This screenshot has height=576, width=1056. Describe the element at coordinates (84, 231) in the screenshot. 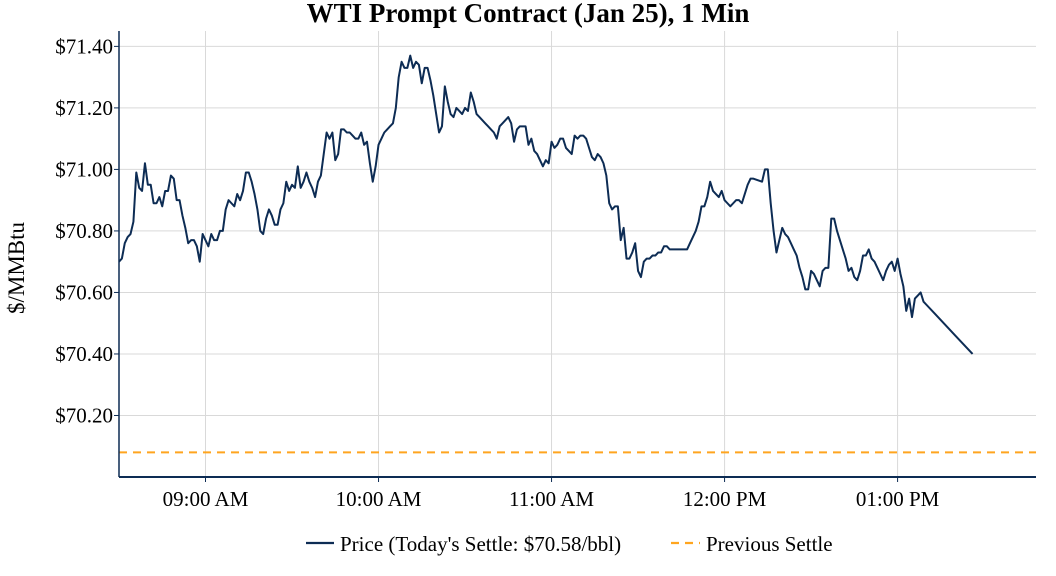

I see `y-tick-label: $70.80` at that location.